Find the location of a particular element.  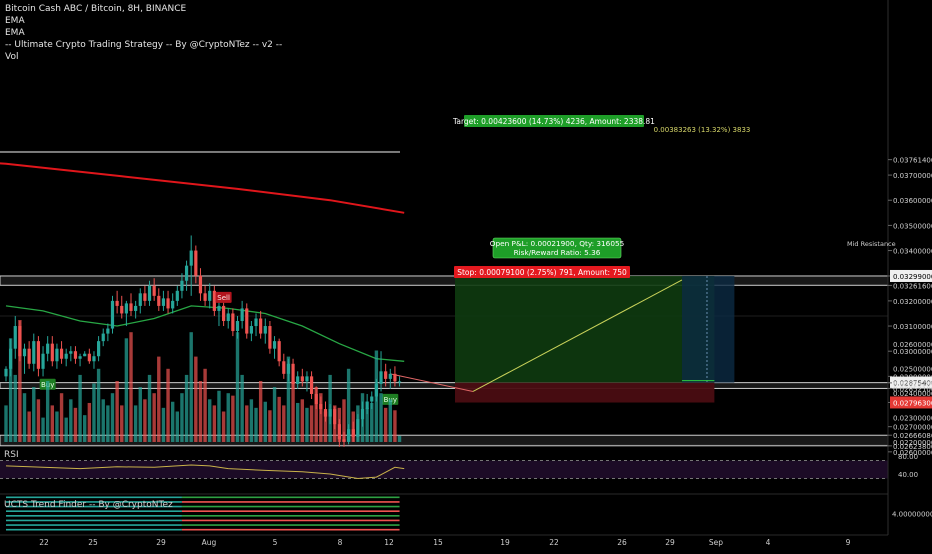

volume-axis-label: 0.02400000 is located at coordinates (912, 394).